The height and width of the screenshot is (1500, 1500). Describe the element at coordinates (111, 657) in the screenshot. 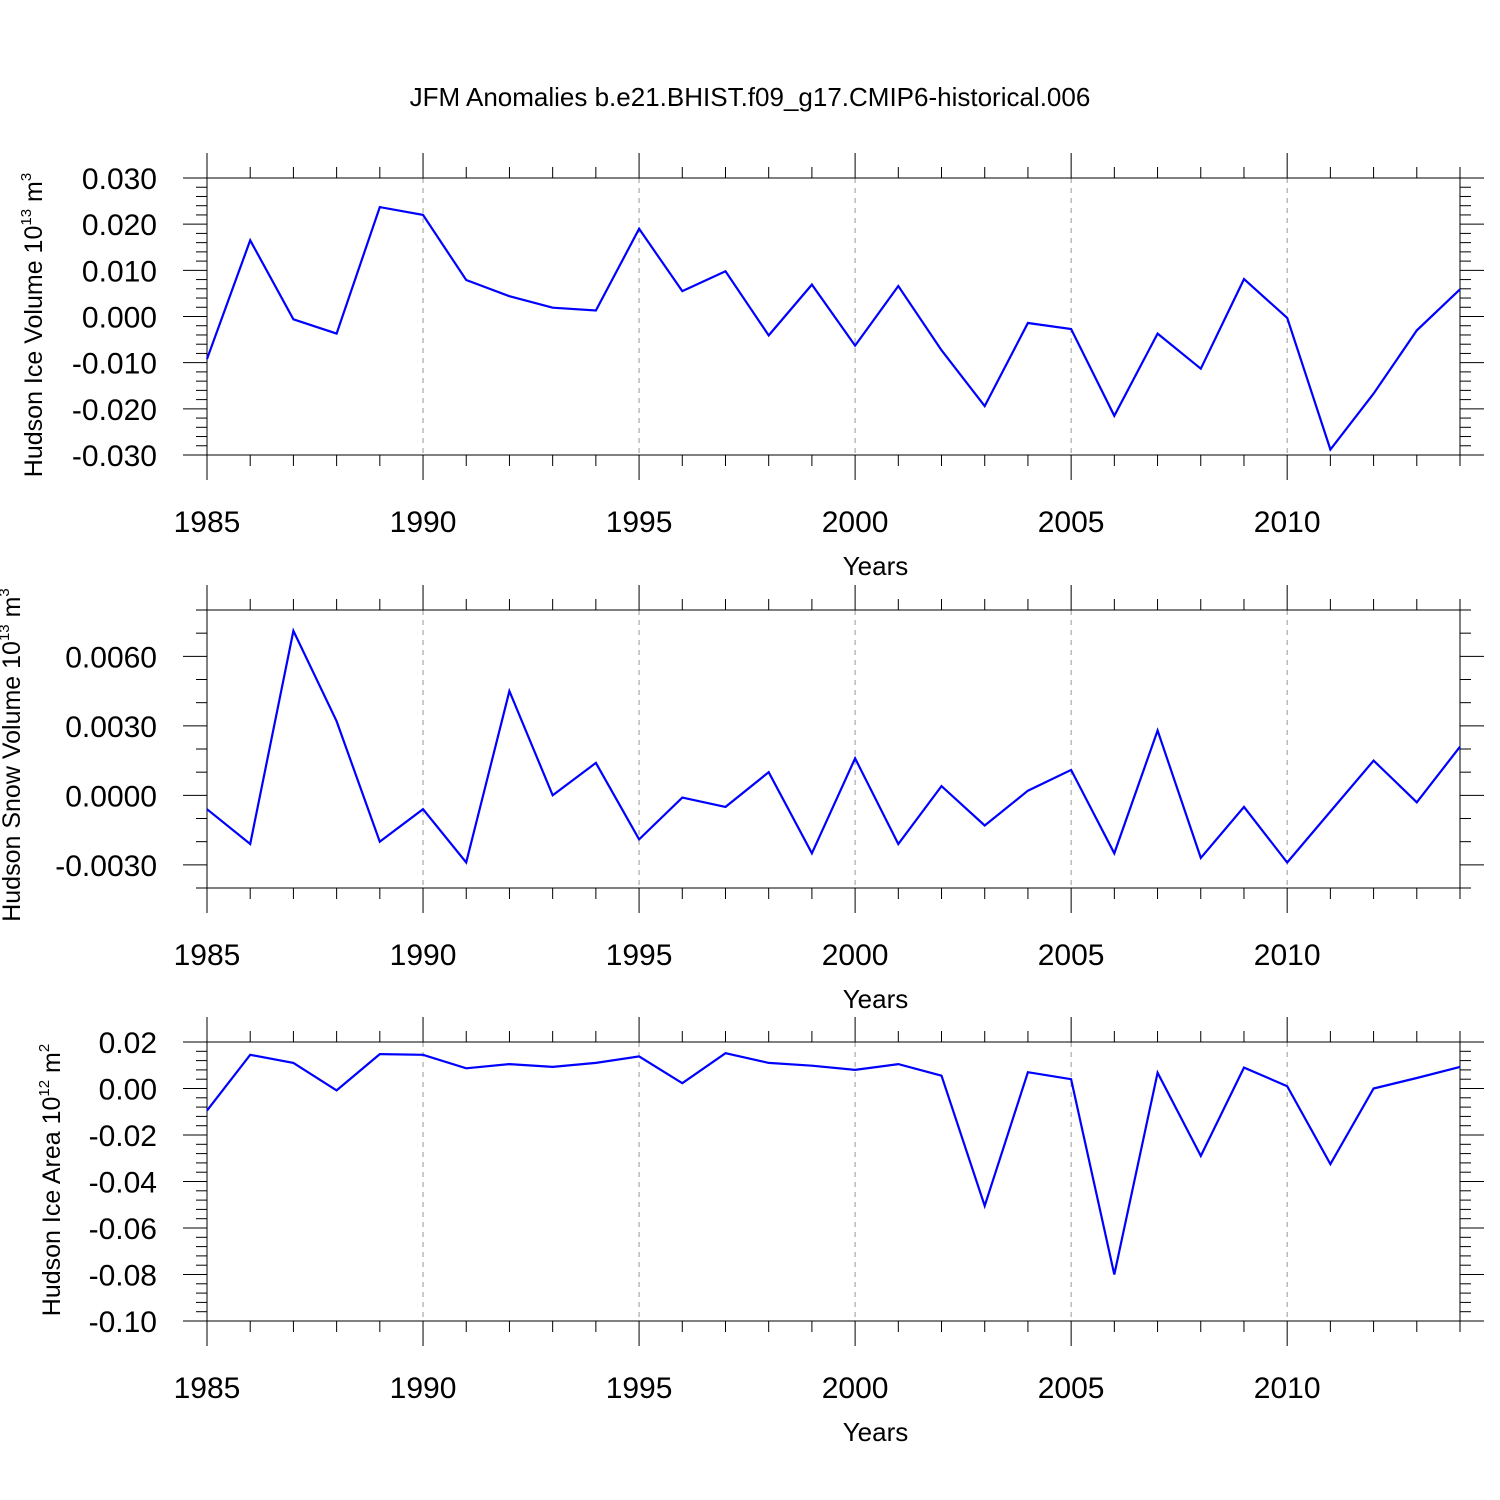

I see `y-tick-label: 0.0060` at that location.